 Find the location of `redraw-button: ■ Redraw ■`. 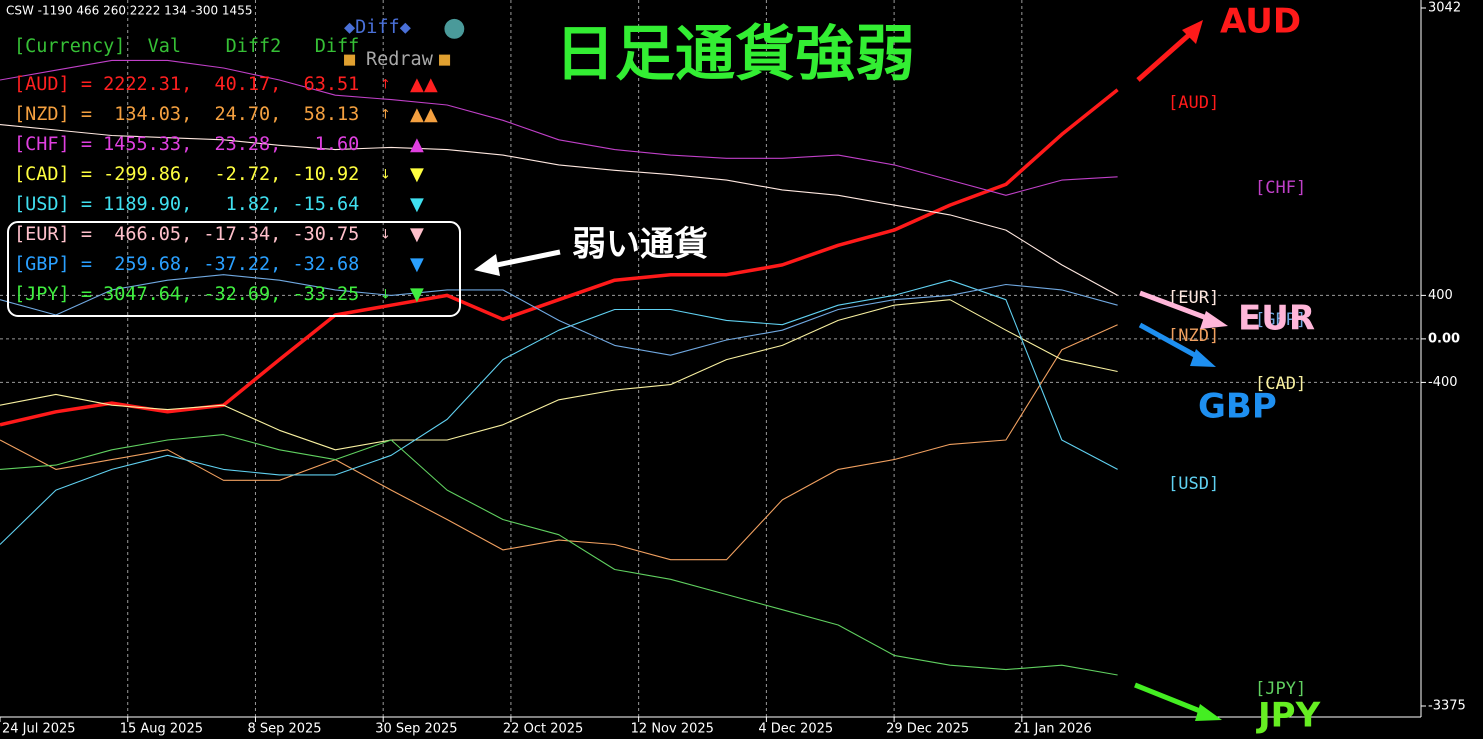

redraw-button: ■ Redraw ■ is located at coordinates (397, 59).